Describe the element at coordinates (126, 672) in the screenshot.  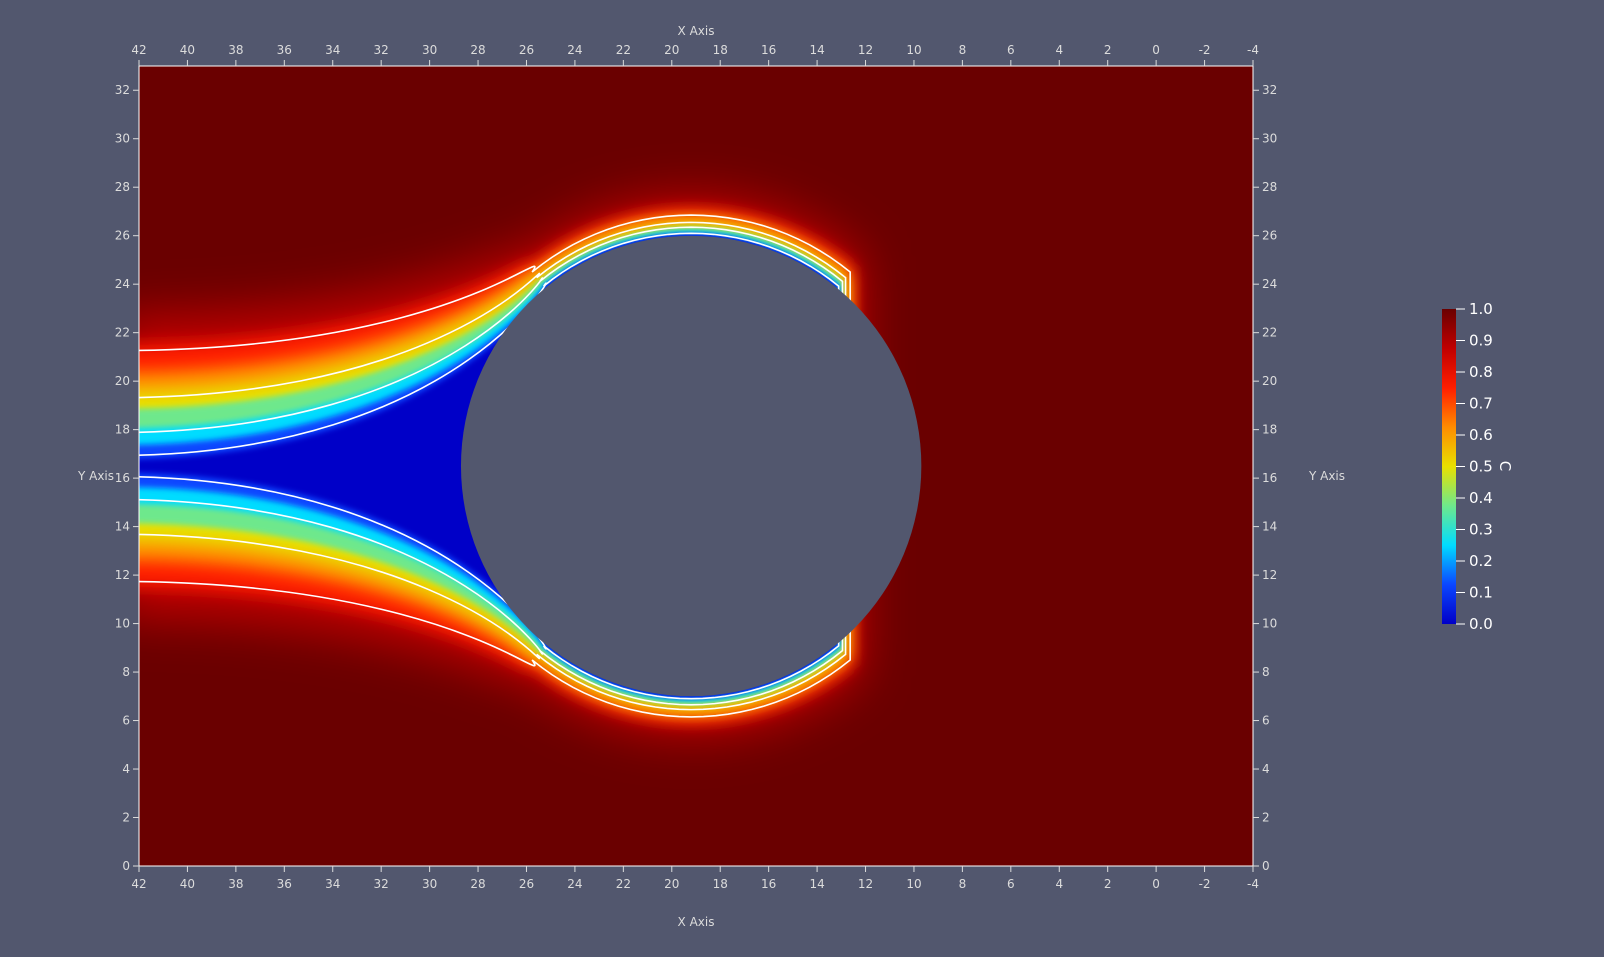
I see `y-tick-label-left: 8` at that location.